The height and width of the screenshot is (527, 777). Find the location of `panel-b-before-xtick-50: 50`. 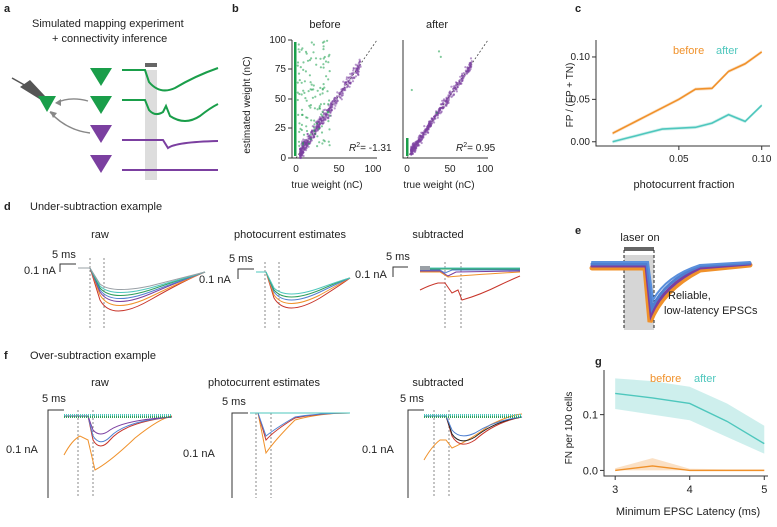

panel-b-before-xtick-50: 50 is located at coordinates (339, 169).